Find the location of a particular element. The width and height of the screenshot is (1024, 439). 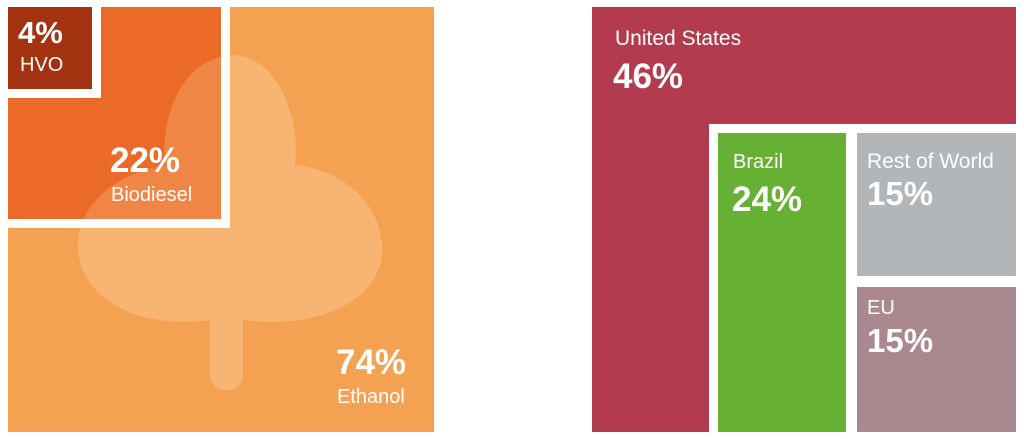

ethanol-value: 74% is located at coordinates (371, 362).